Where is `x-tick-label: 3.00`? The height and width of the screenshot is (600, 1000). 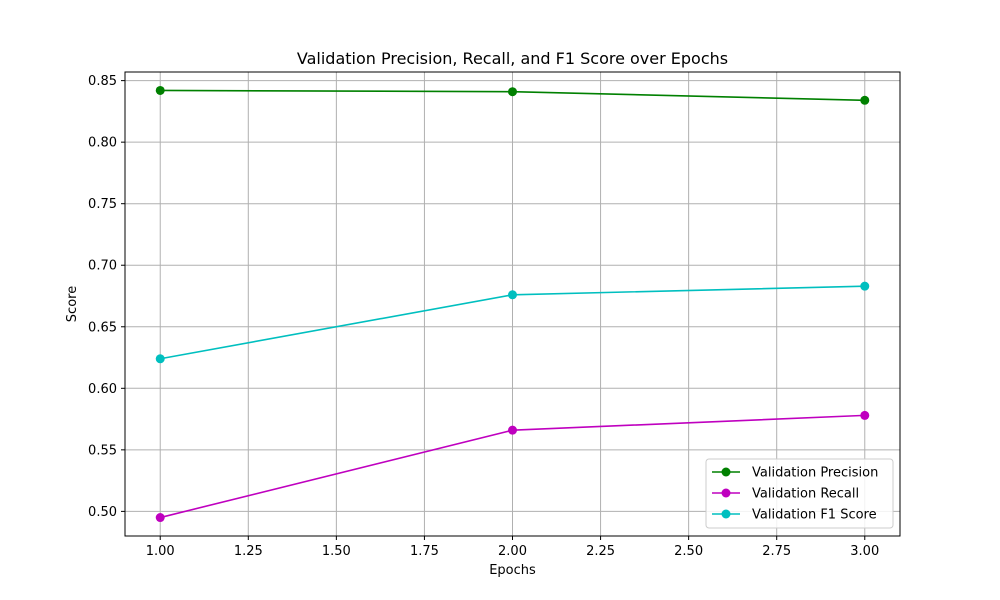
x-tick-label: 3.00 is located at coordinates (864, 551).